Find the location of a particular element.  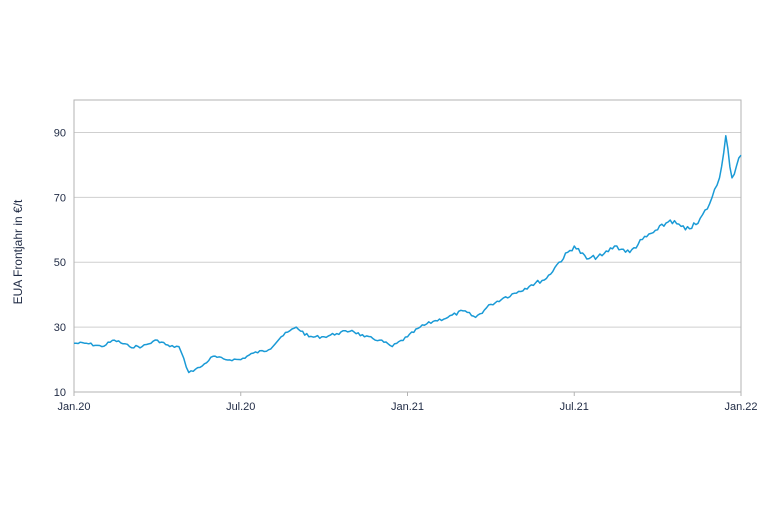

x-tick-label: Jul.21 is located at coordinates (574, 407).